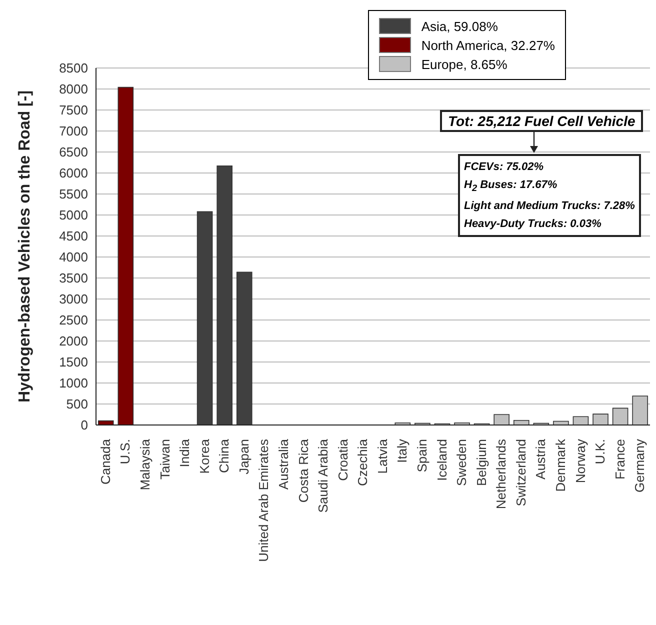 The height and width of the screenshot is (625, 656). Describe the element at coordinates (73, 383) in the screenshot. I see `y-tick-label: 1000` at that location.